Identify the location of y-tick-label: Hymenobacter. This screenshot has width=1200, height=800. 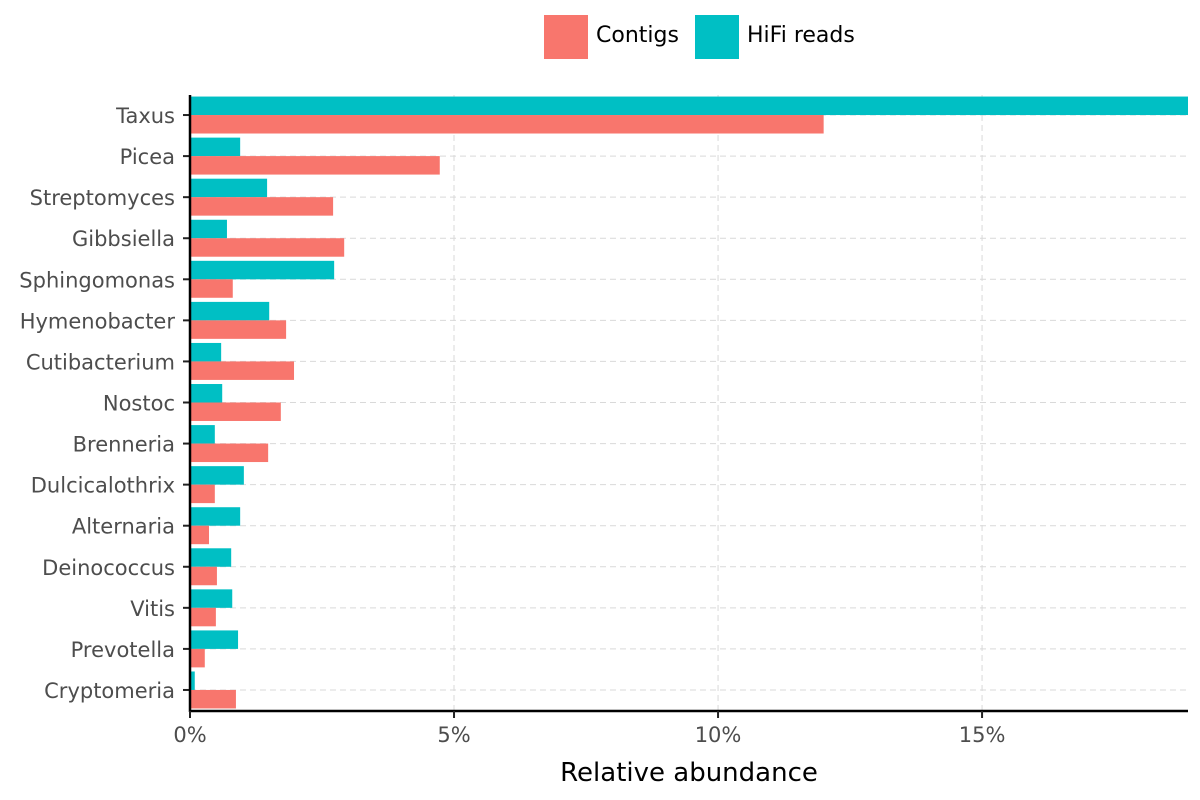
(98, 321).